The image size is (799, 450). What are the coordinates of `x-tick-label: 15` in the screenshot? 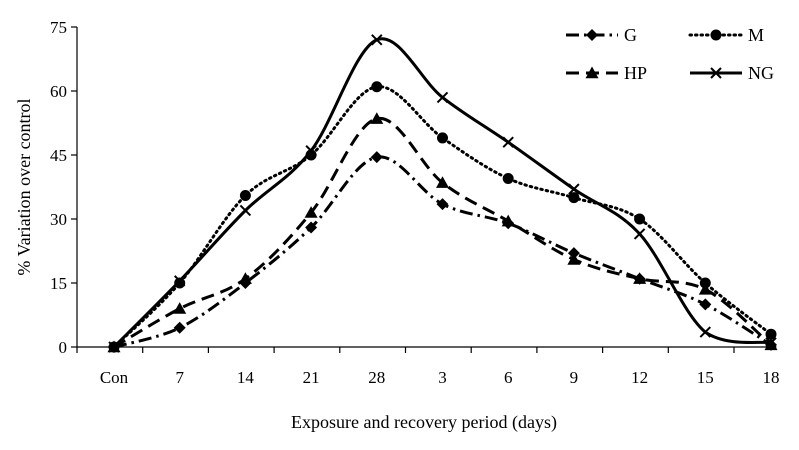 It's located at (705, 377).